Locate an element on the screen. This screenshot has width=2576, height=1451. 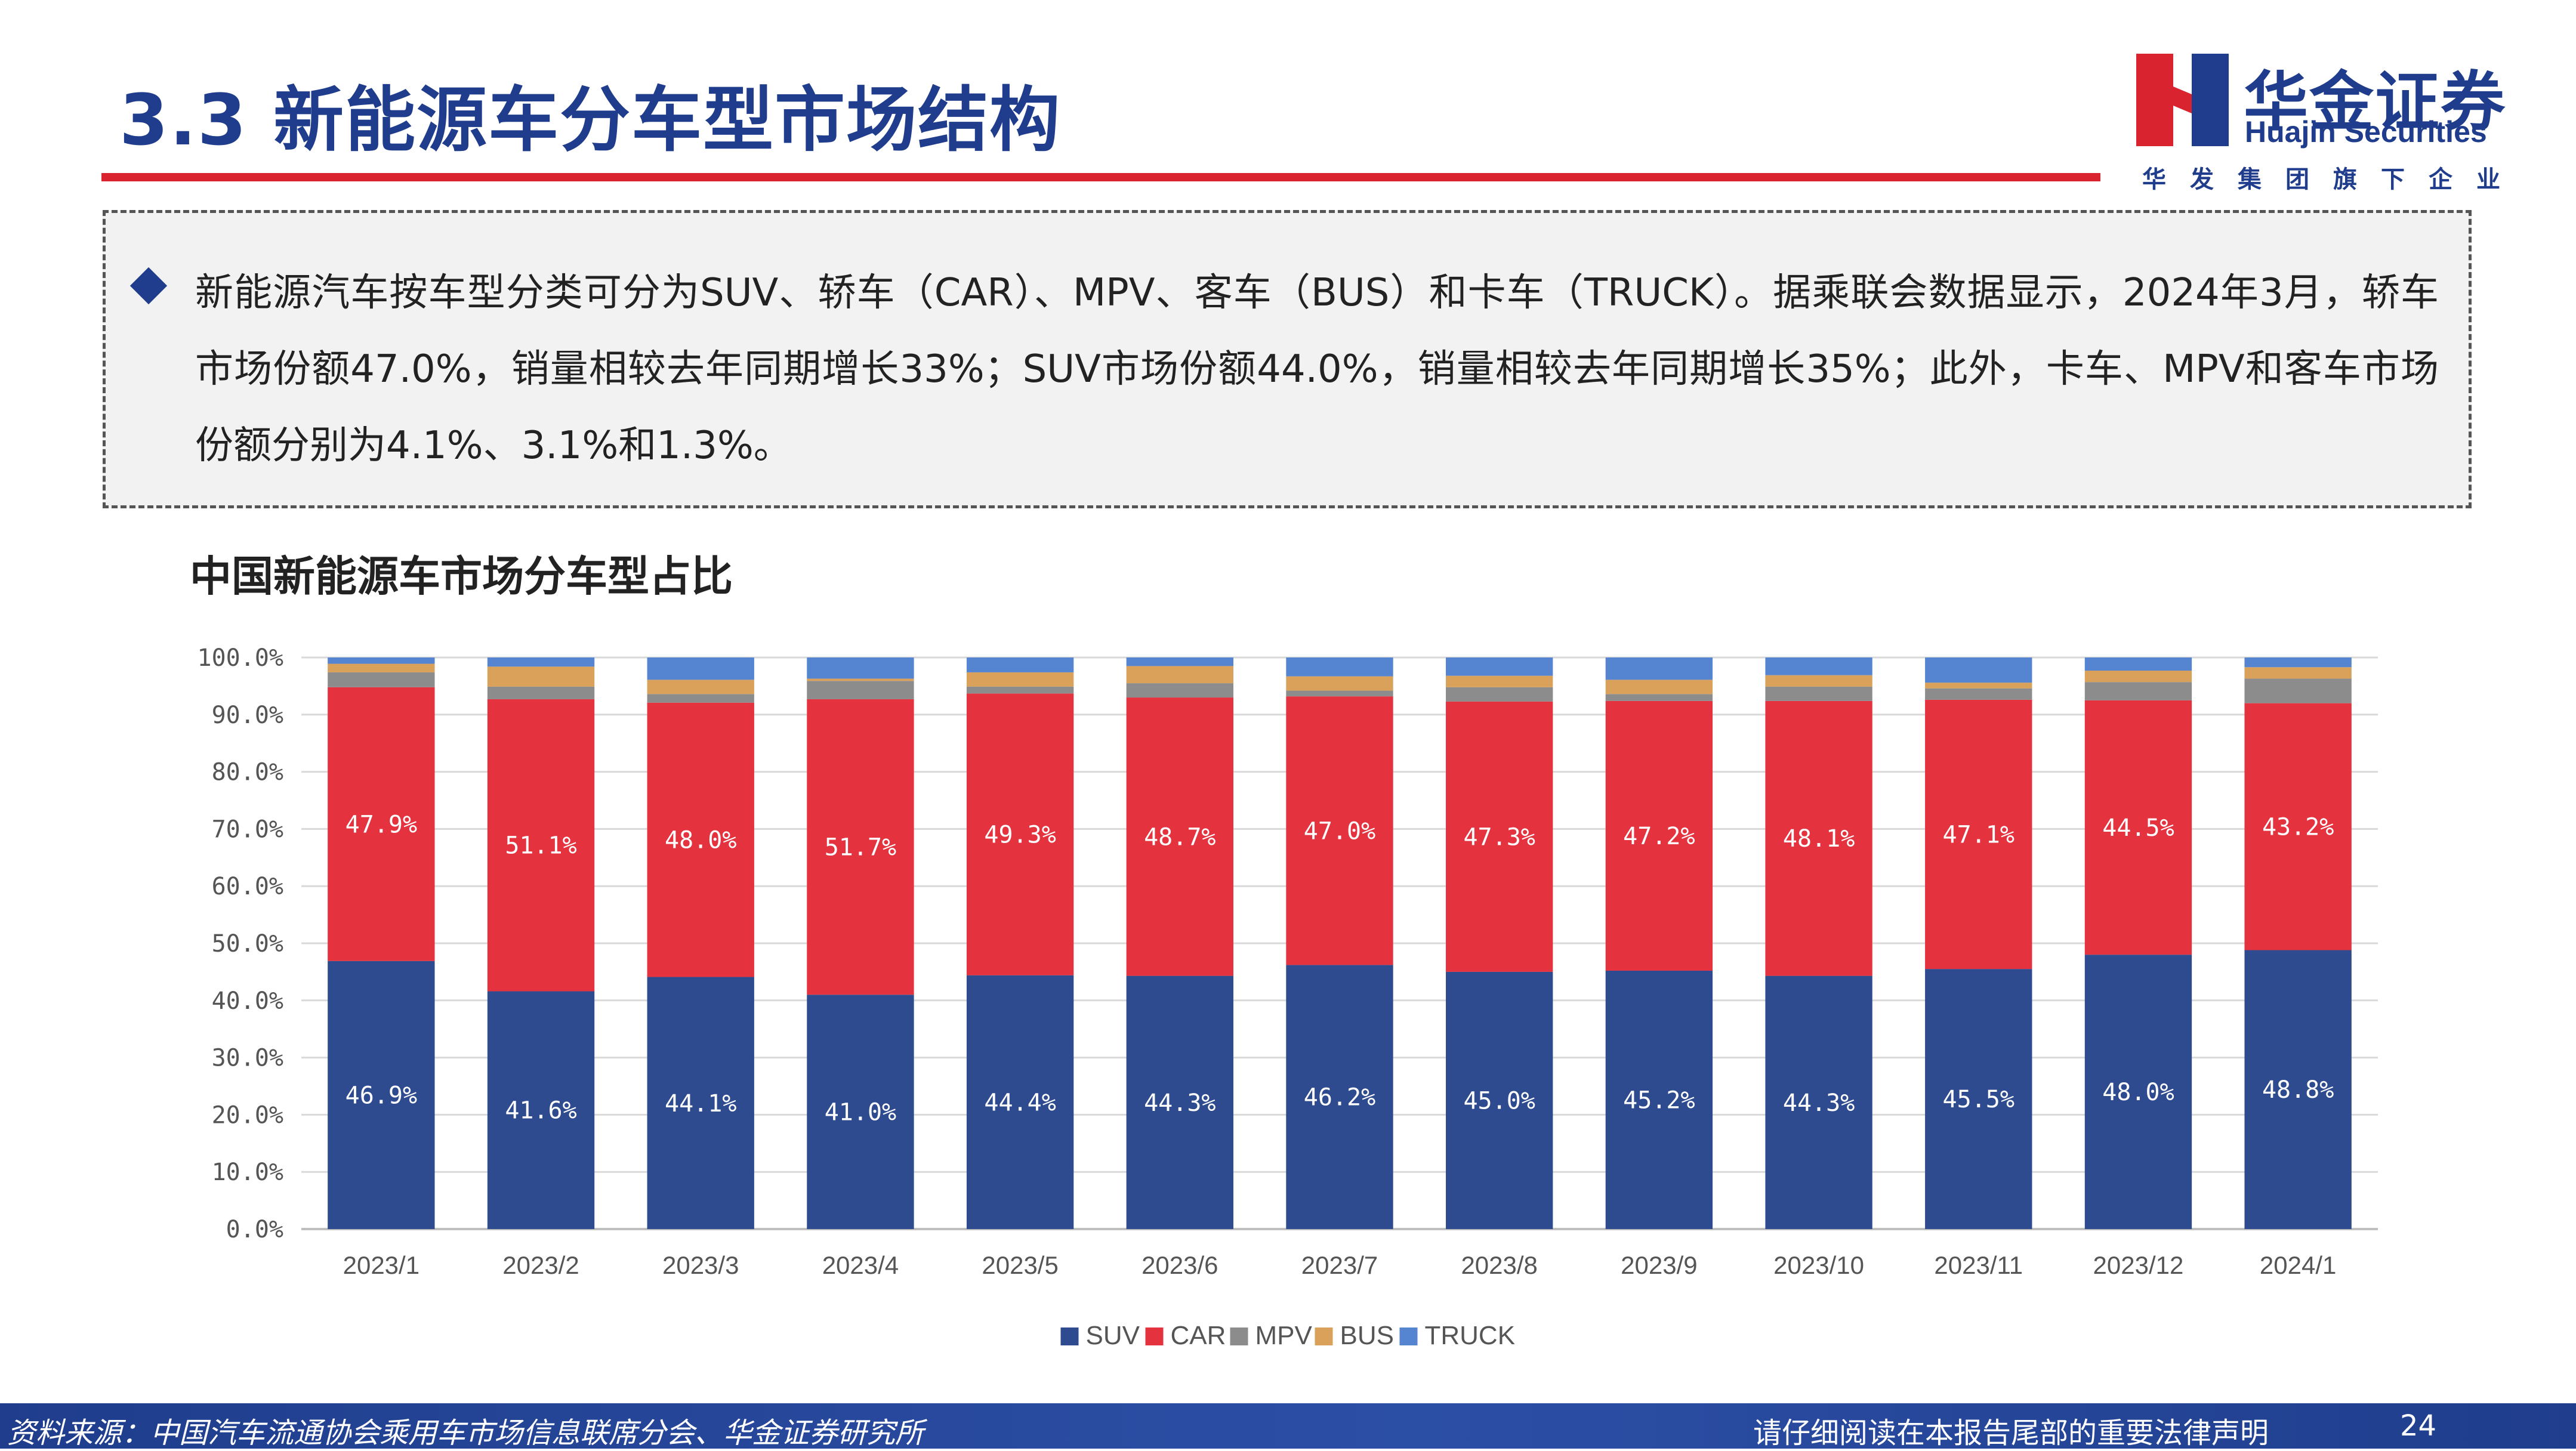
x-tick-label: 2023/11 is located at coordinates (1978, 1265).